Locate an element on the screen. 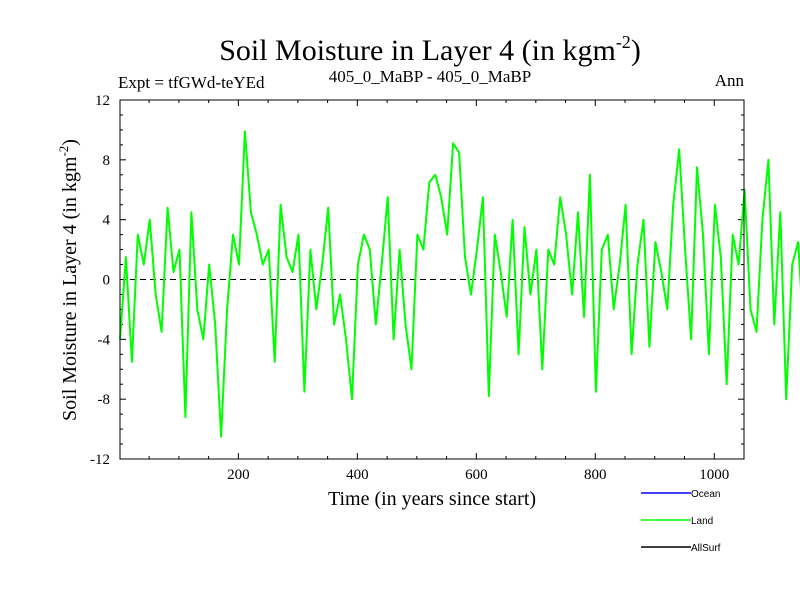 Image resolution: width=800 pixels, height=600 pixels. legend-label-ocean: Ocean is located at coordinates (705, 494).